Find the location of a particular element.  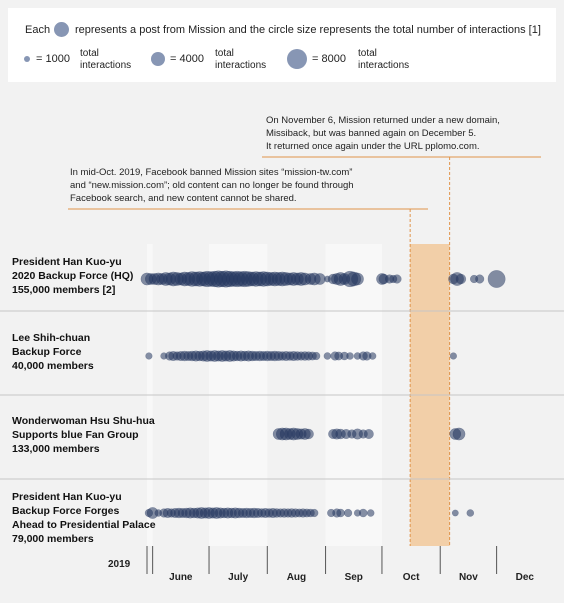

legend-sample-circle is located at coordinates (61, 29).